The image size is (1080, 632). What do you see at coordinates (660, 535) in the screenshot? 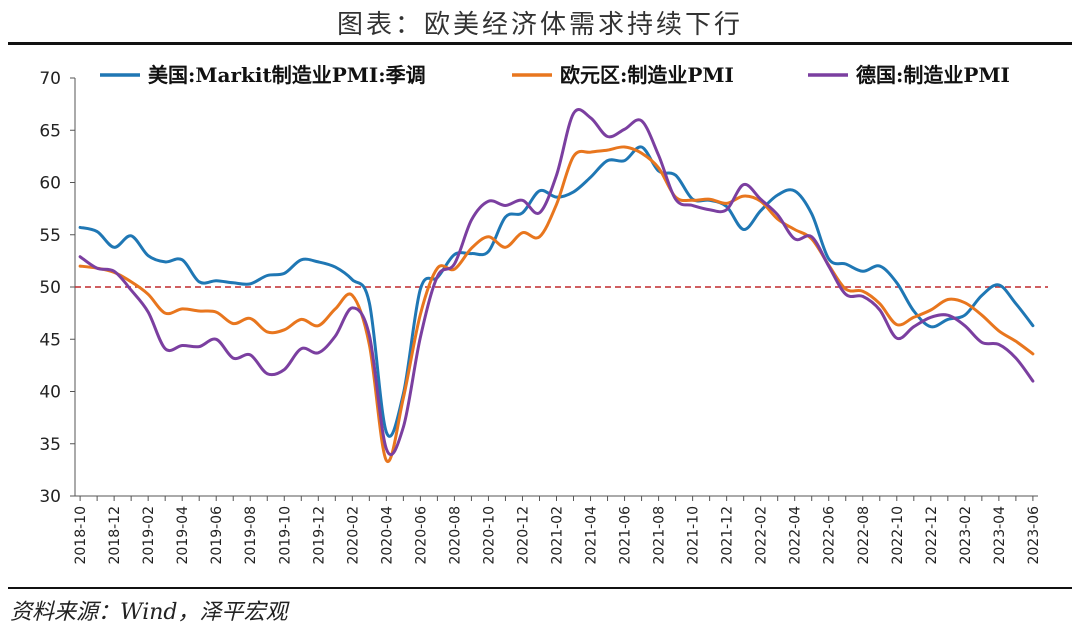
I see `x-tick-label: 2021-08` at bounding box center [660, 535].